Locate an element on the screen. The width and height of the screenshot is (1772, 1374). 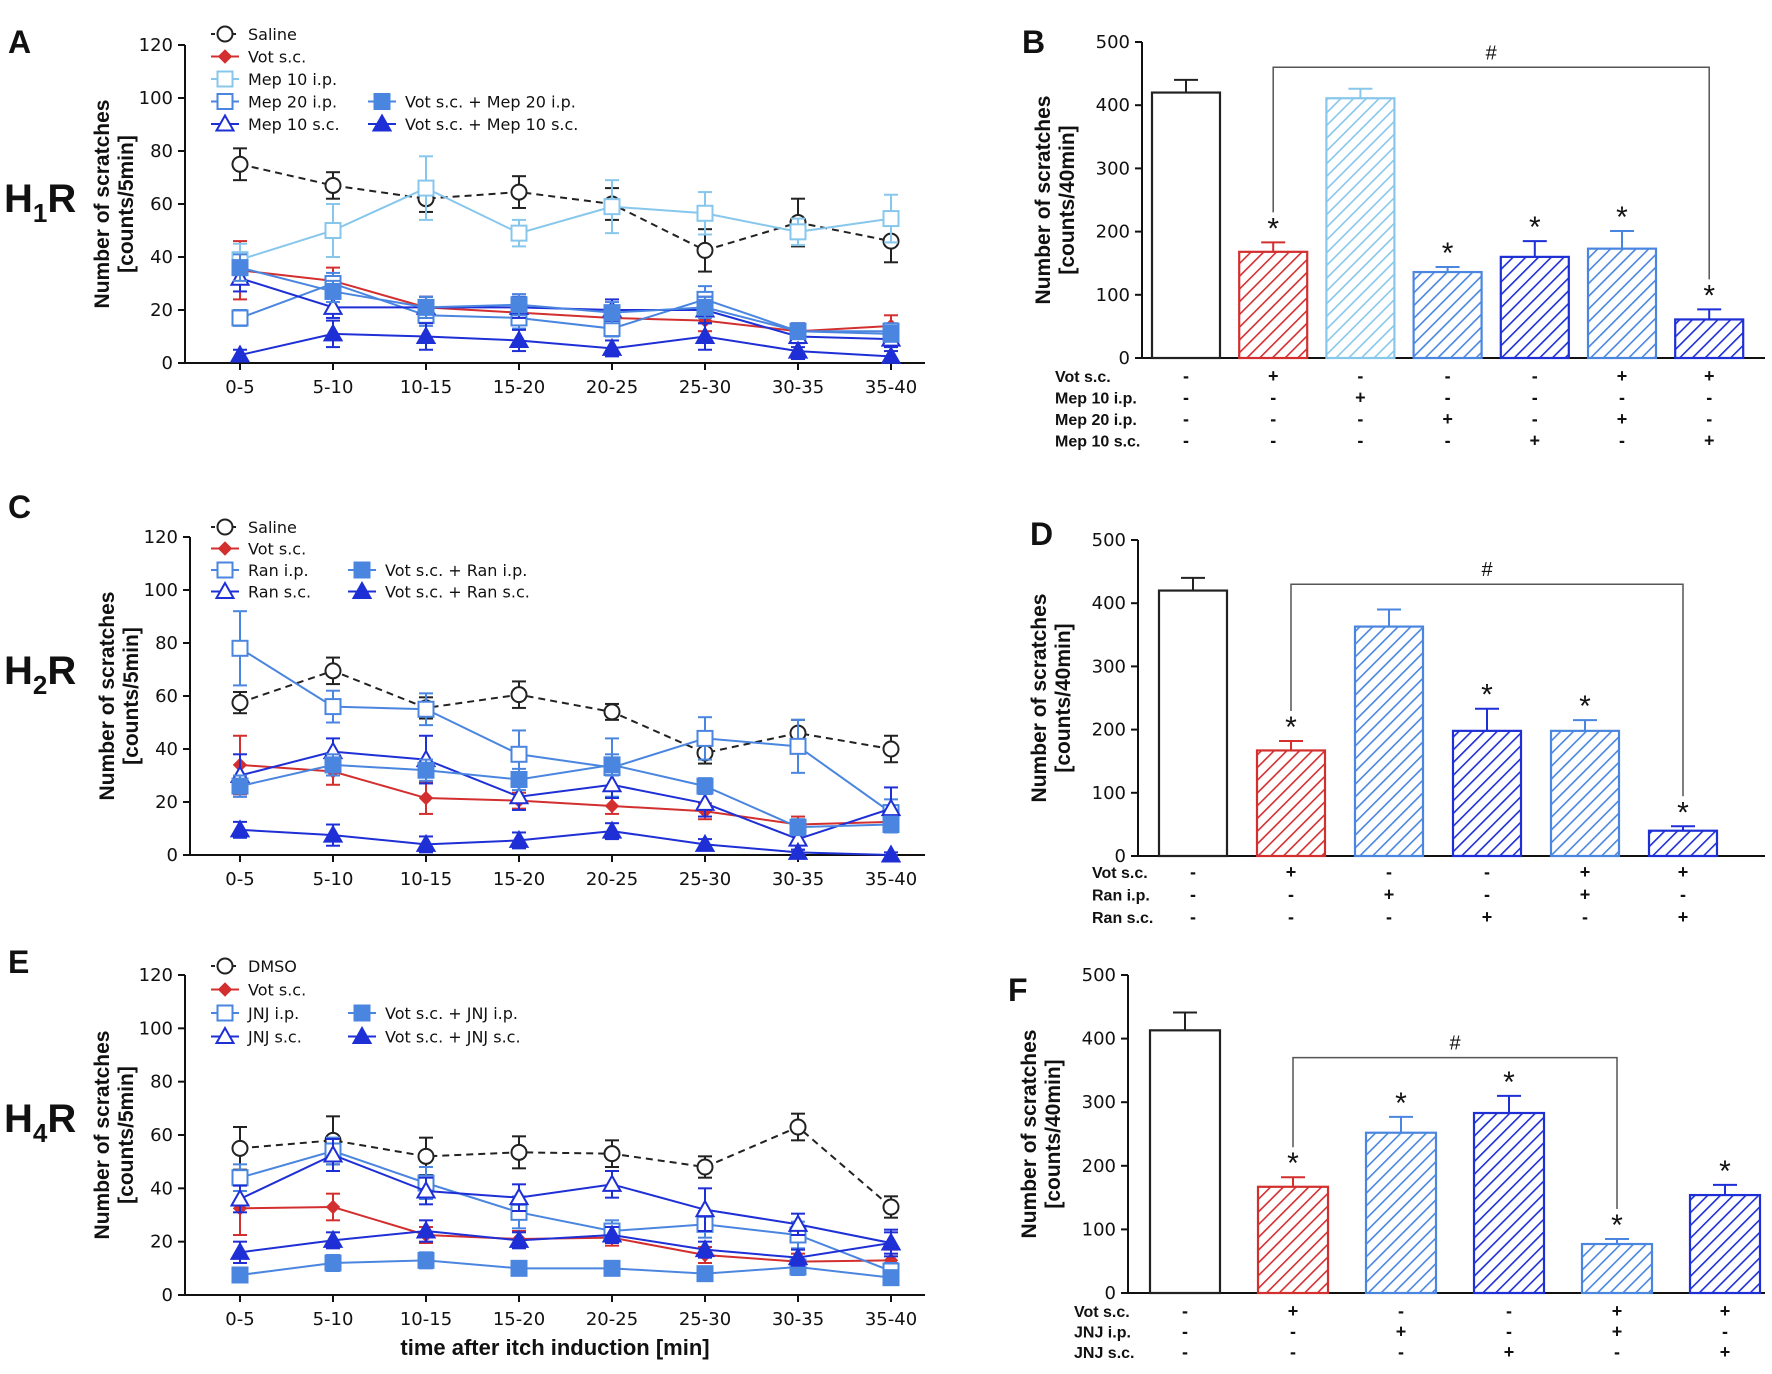
legend-label: Vot s.c. + JNJ s.c. is located at coordinates (453, 1037).